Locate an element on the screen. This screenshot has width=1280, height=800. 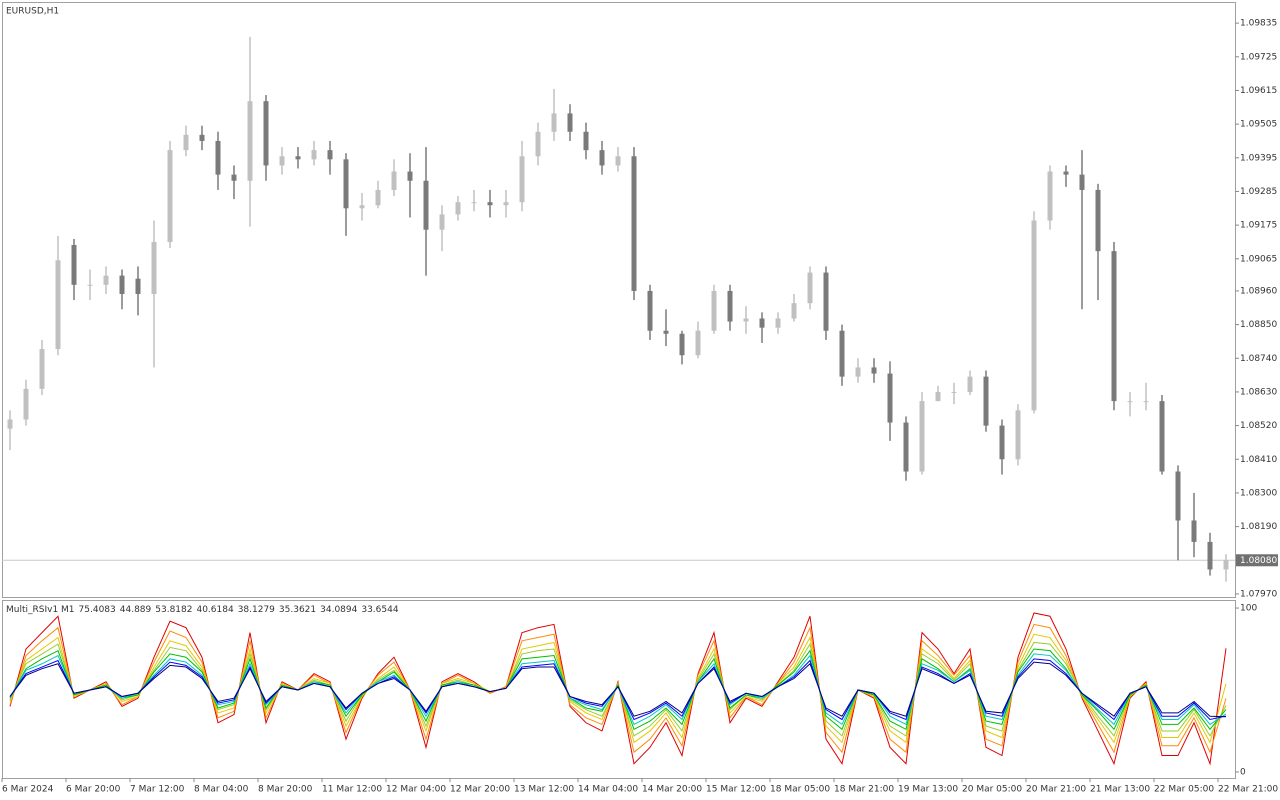
indicator-value: 33.6544 is located at coordinates (379, 610).